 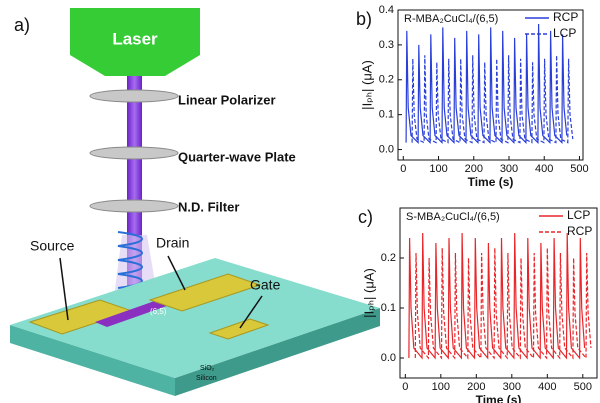 What do you see at coordinates (207, 368) in the screenshot?
I see `oxide-label: SiO₂` at bounding box center [207, 368].